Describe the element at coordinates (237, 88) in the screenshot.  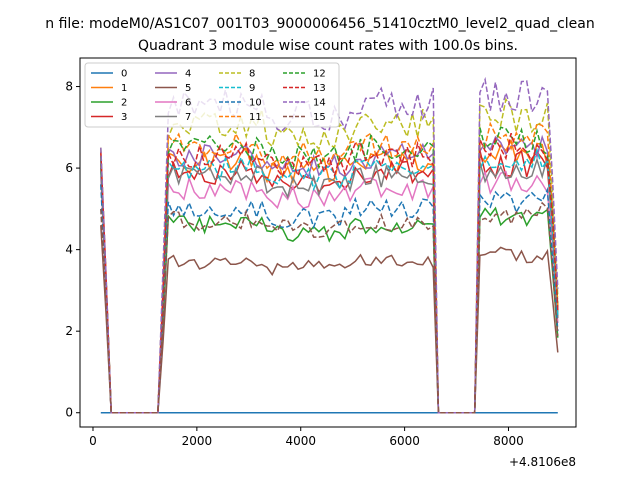
I see `legend-entry-9: 9` at that location.